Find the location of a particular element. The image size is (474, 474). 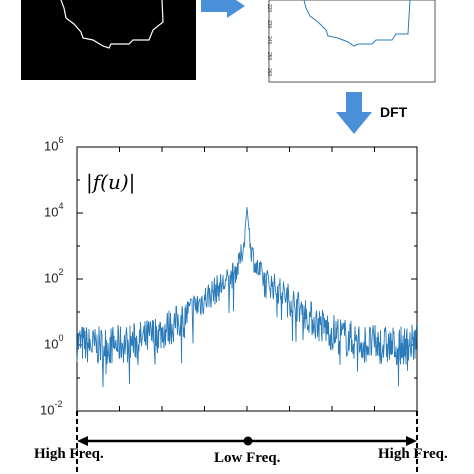

right-high-freq-label: High Freq. is located at coordinates (413, 454).